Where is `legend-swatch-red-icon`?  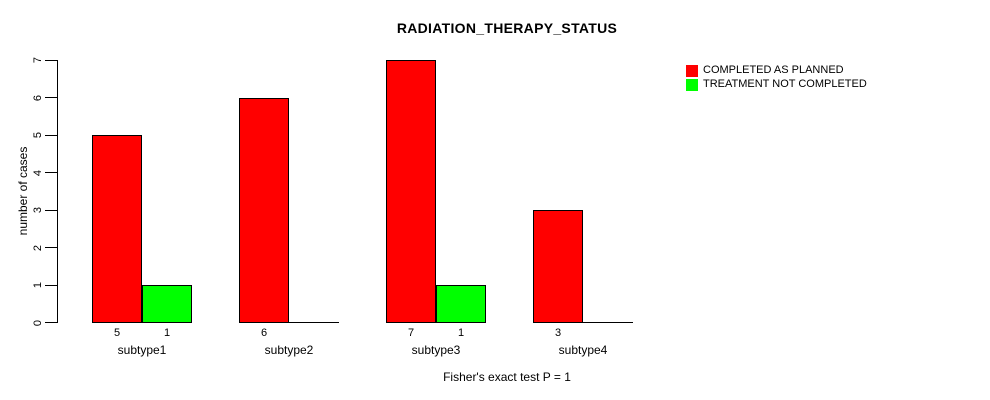 legend-swatch-red-icon is located at coordinates (692, 70).